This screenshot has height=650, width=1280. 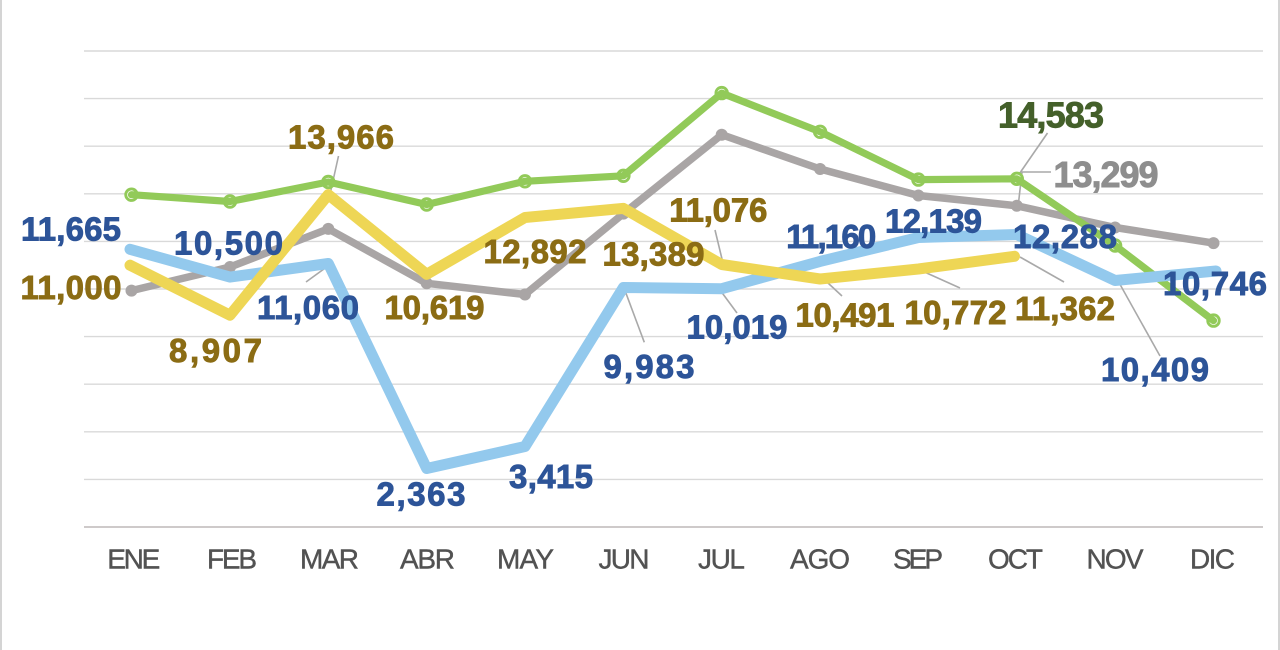 I want to click on svg-text: 10,491, so click(x=845, y=314).